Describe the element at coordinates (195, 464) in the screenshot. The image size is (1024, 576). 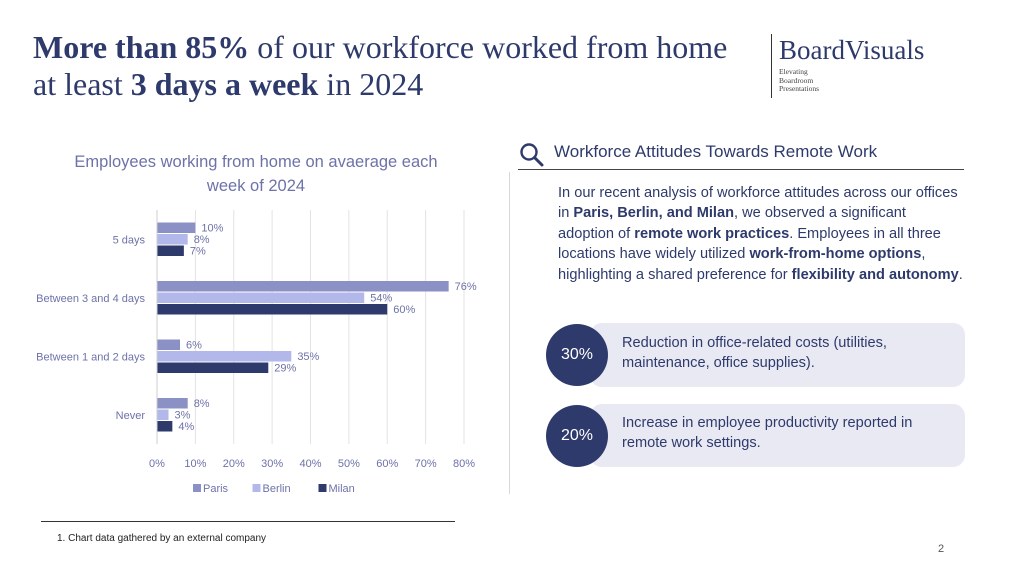
I see `x-tick-label: 10%` at that location.